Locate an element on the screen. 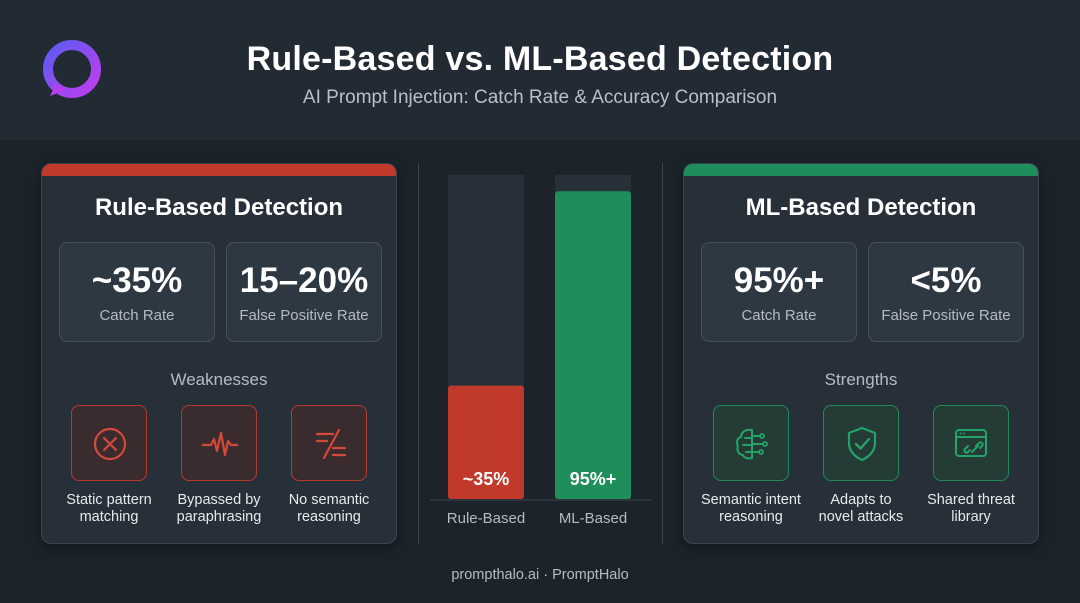  catch-rate-card: 95%+ Catch Rate is located at coordinates (779, 292).